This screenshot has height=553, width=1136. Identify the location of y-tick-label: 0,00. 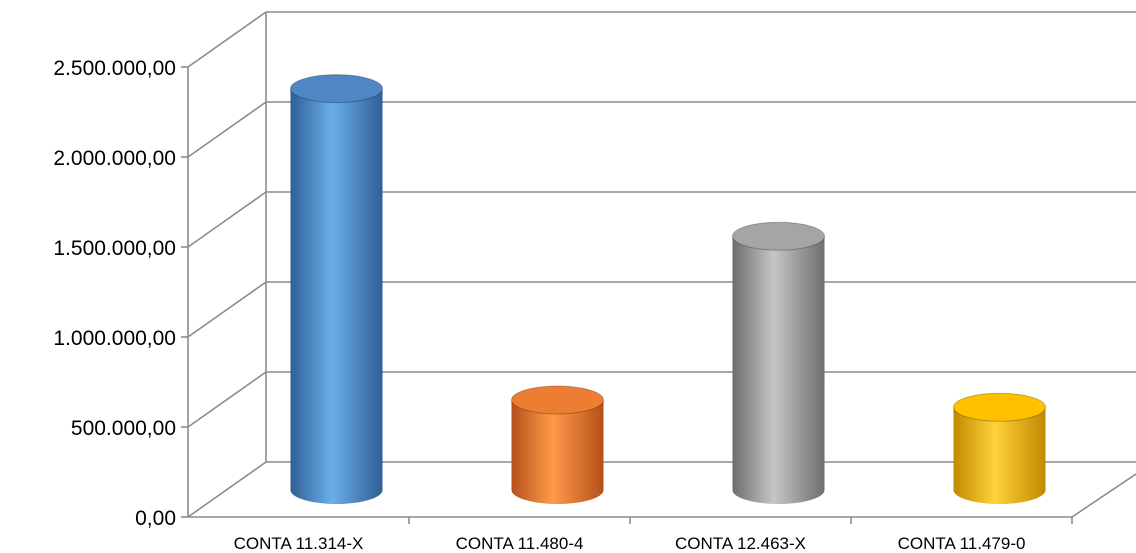
(155, 518).